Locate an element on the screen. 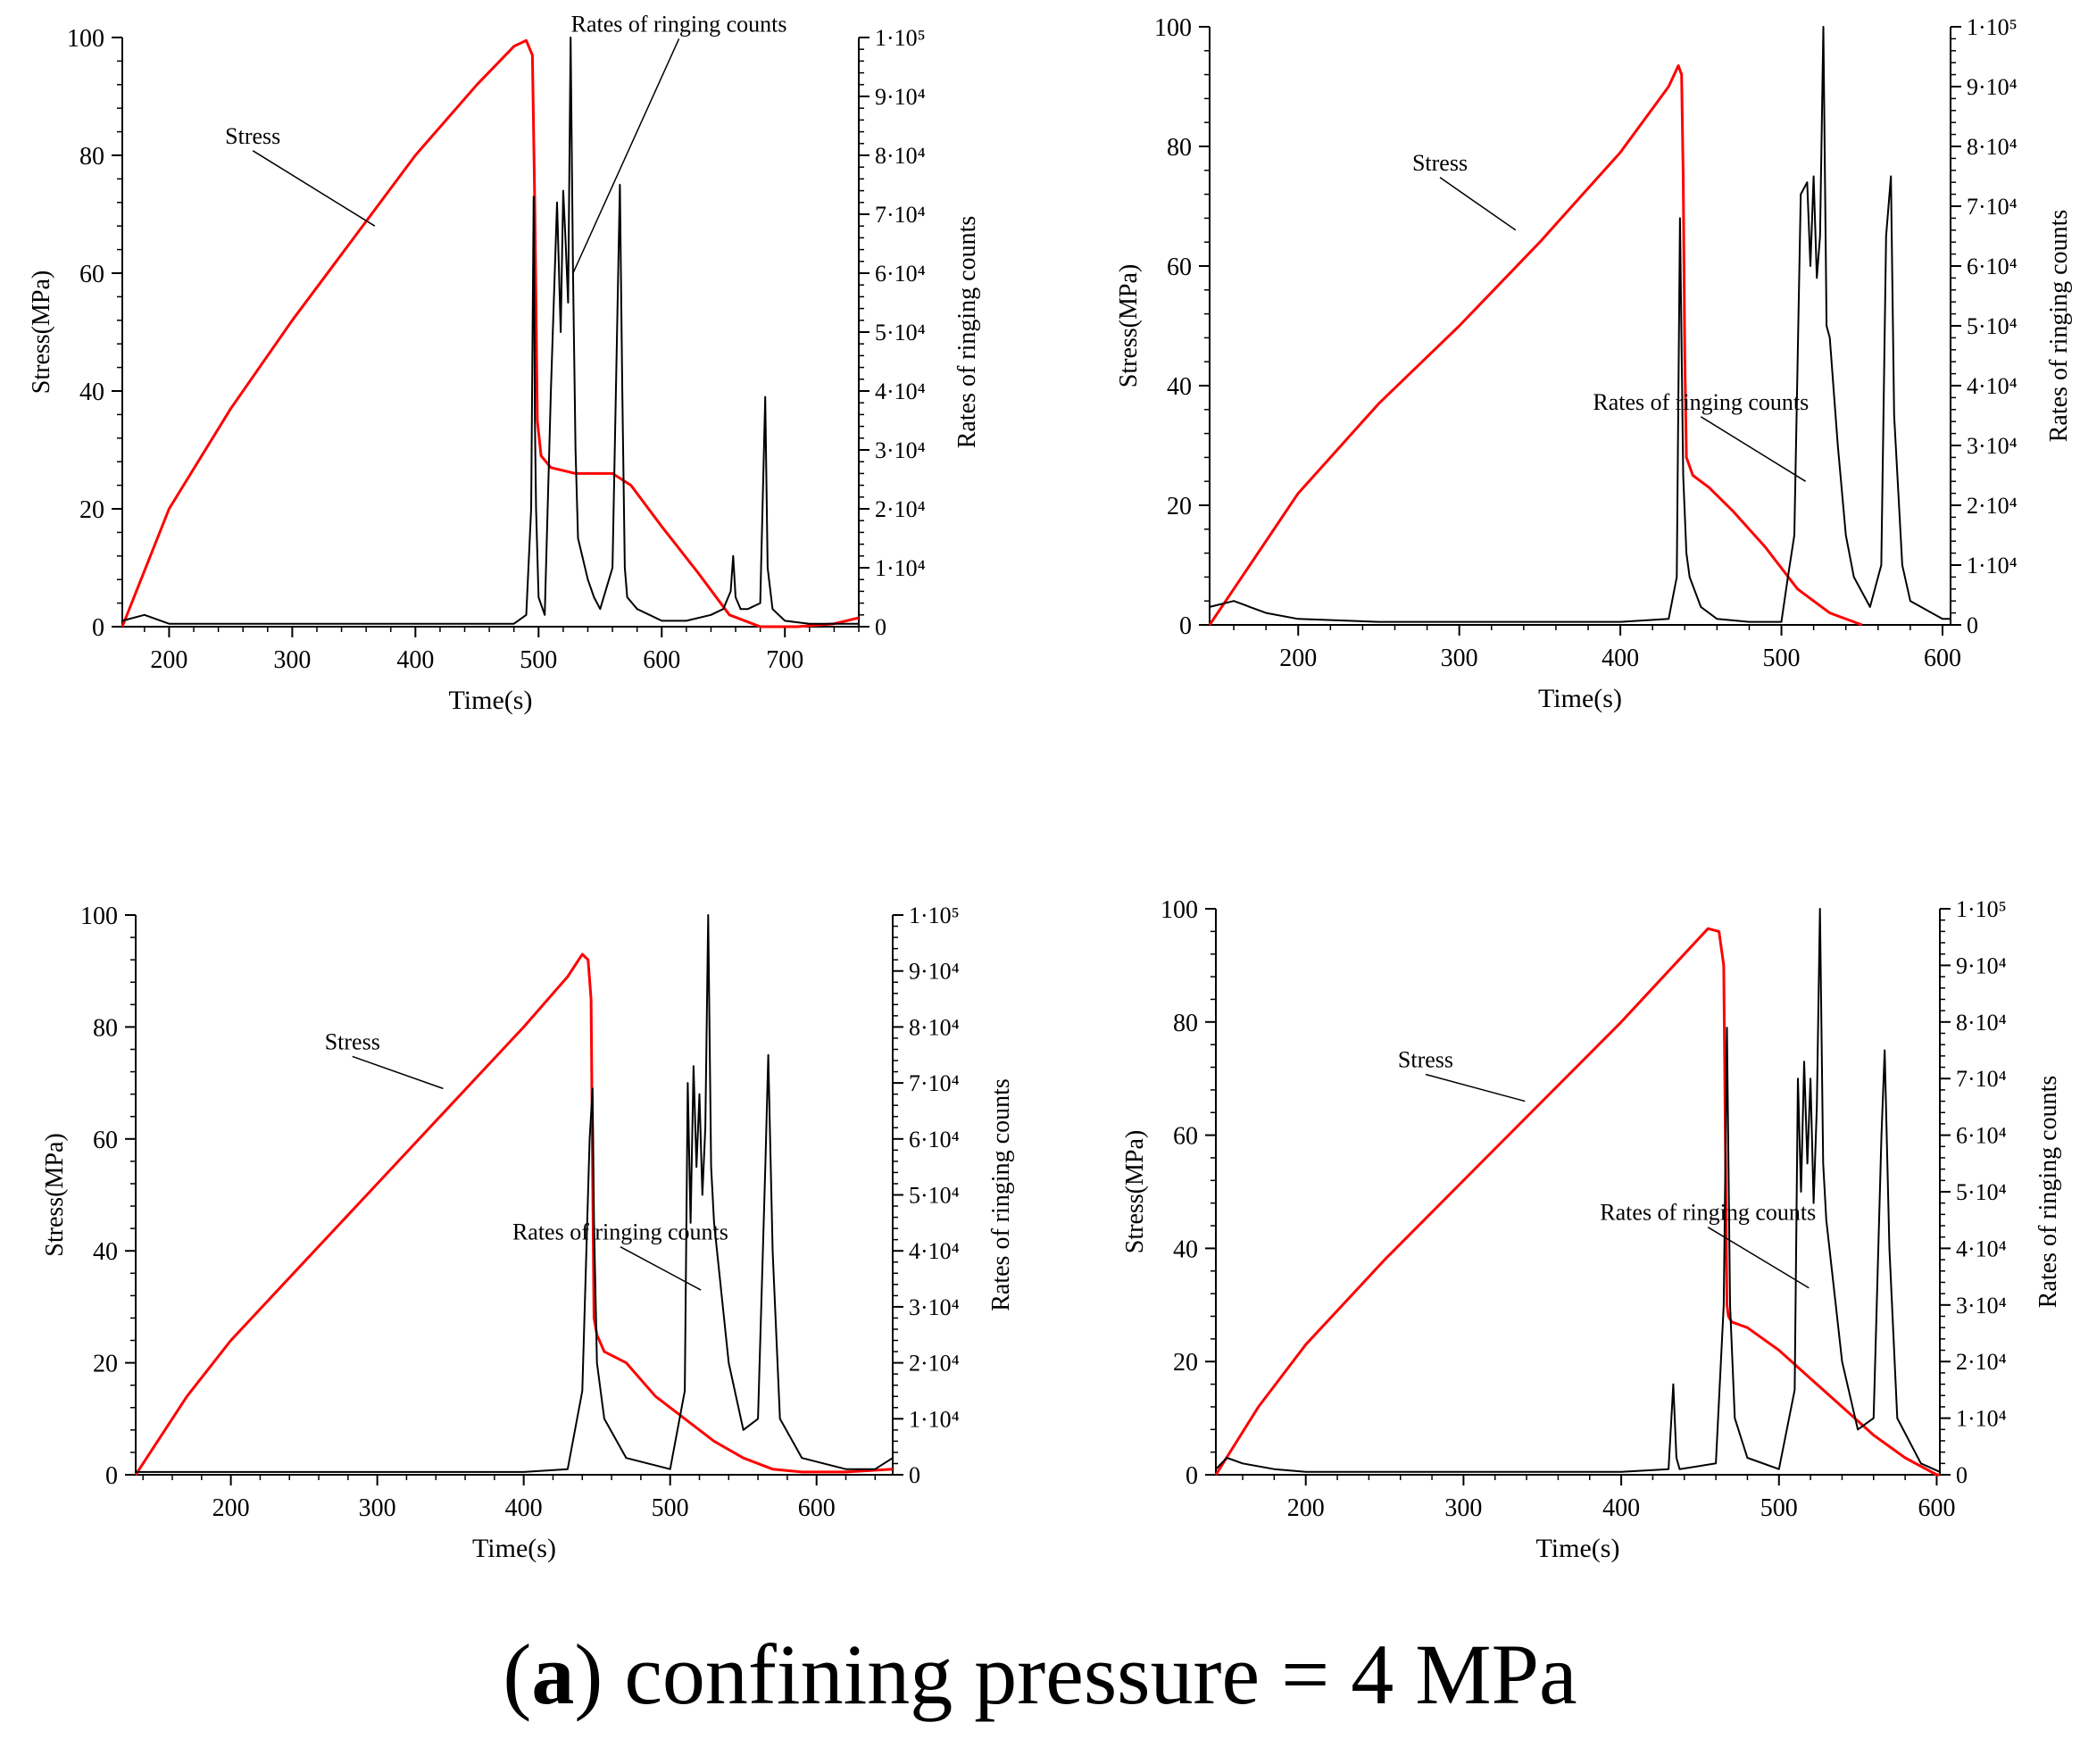 The height and width of the screenshot is (1764, 2080). caption-close-paren: ) is located at coordinates (588, 1675).